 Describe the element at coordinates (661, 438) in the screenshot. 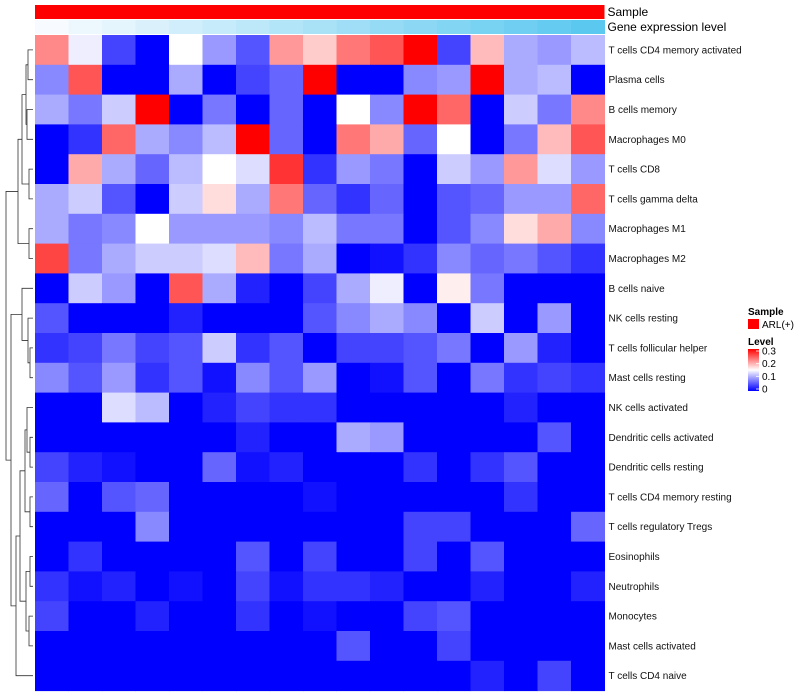

I see `row-label: Dendritic cells activated` at that location.